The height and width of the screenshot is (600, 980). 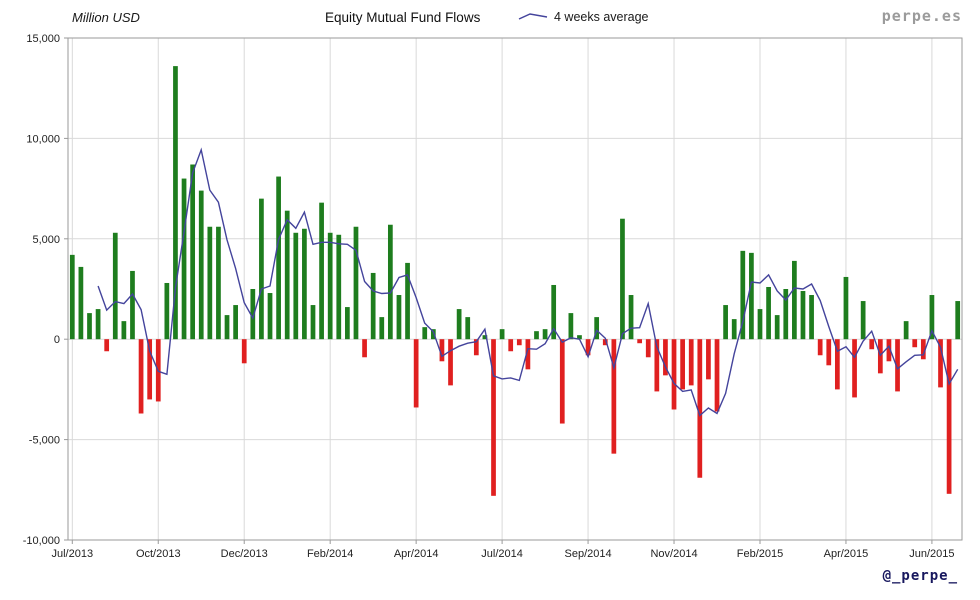 What do you see at coordinates (158, 554) in the screenshot?
I see `x-axis-label: Oct/2013` at bounding box center [158, 554].